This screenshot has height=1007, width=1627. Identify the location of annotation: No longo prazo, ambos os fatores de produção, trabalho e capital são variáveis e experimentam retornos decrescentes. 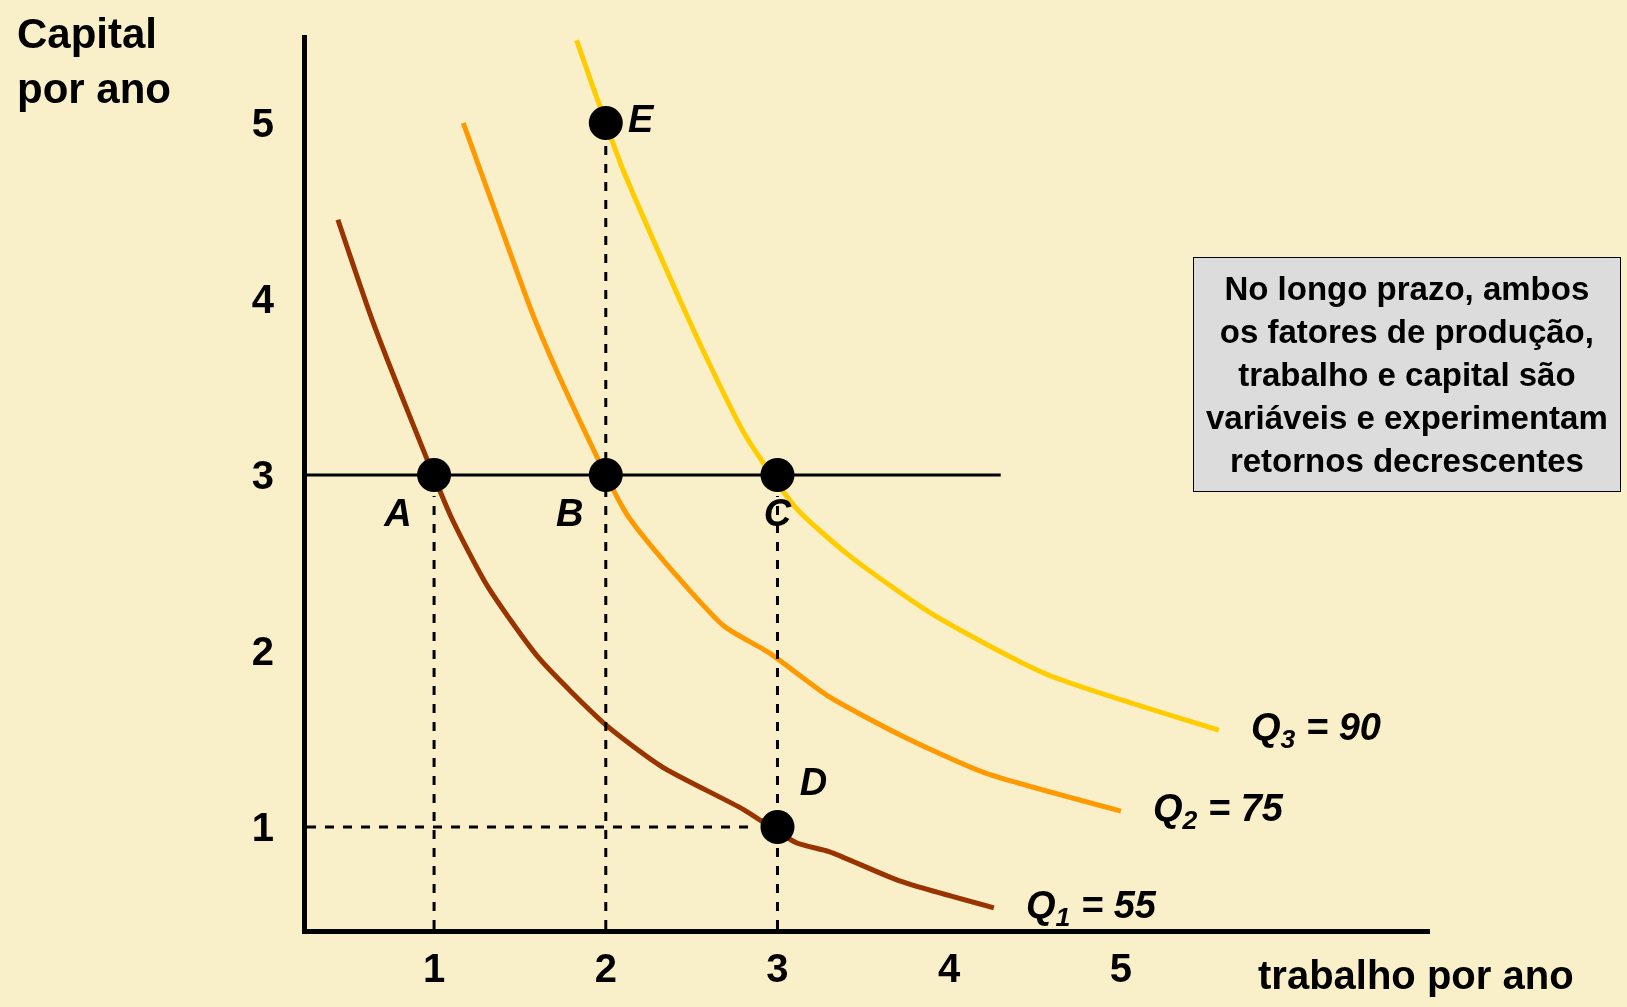
(1407, 374).